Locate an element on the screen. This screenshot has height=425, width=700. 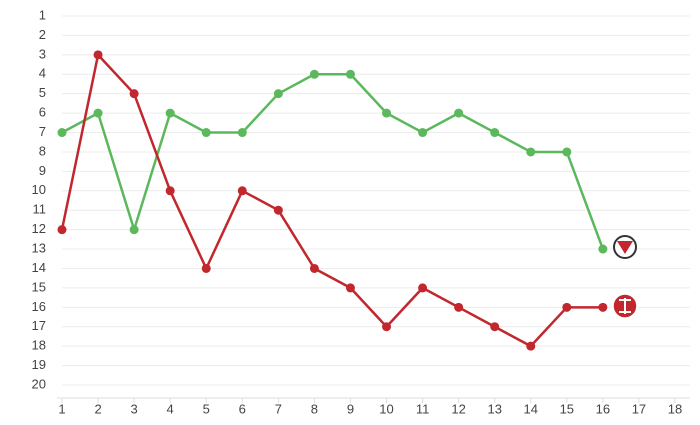
y-tick-label: 12 is located at coordinates (39, 228).